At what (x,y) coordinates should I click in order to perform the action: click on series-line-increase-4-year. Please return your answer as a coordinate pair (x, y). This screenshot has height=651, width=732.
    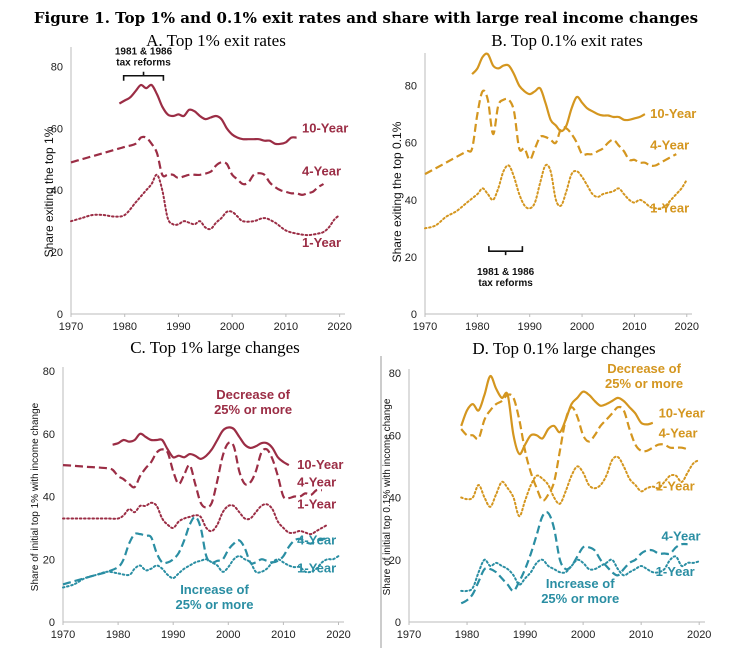
    Looking at the image, I should click on (195, 550).